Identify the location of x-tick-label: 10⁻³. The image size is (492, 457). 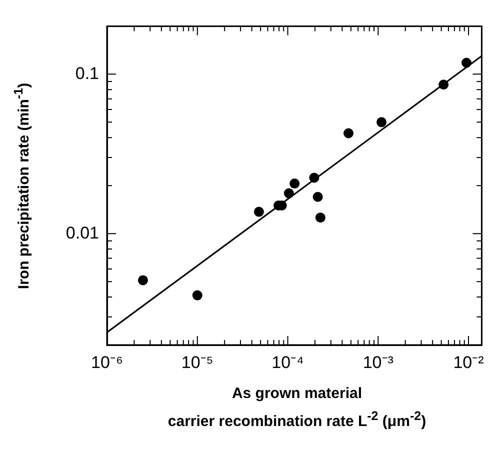
(378, 362).